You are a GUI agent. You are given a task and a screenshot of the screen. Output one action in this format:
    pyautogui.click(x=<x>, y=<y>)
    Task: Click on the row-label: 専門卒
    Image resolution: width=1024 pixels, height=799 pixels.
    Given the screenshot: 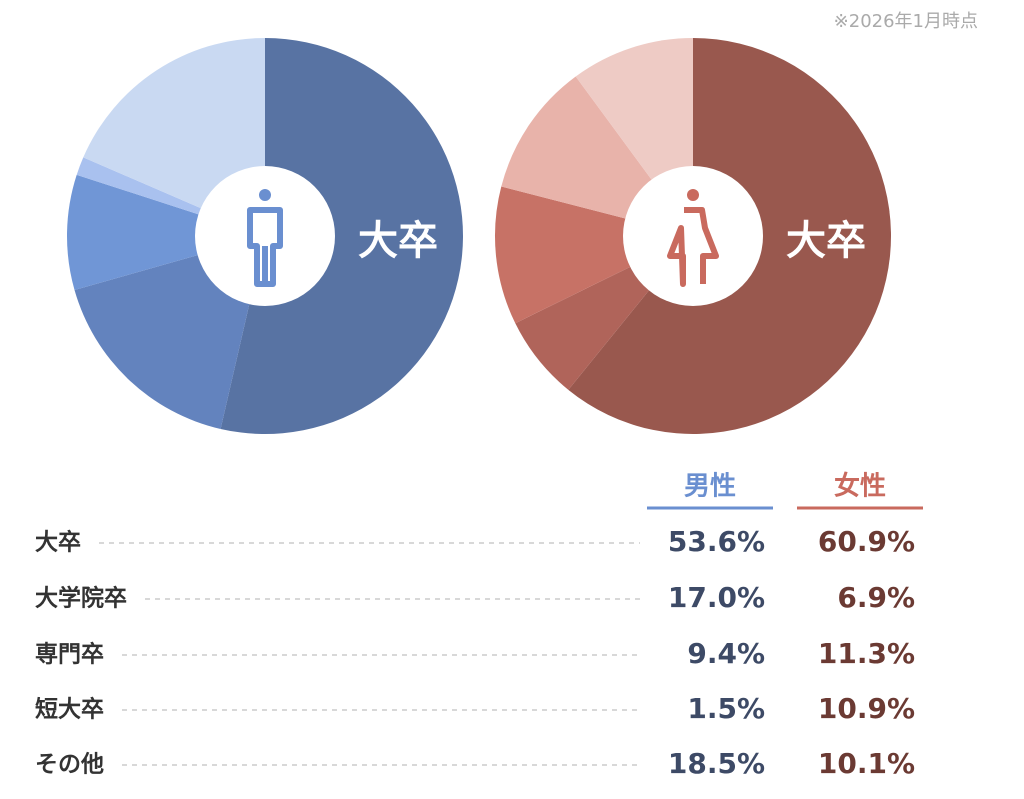 What is the action you would take?
    pyautogui.click(x=69, y=654)
    